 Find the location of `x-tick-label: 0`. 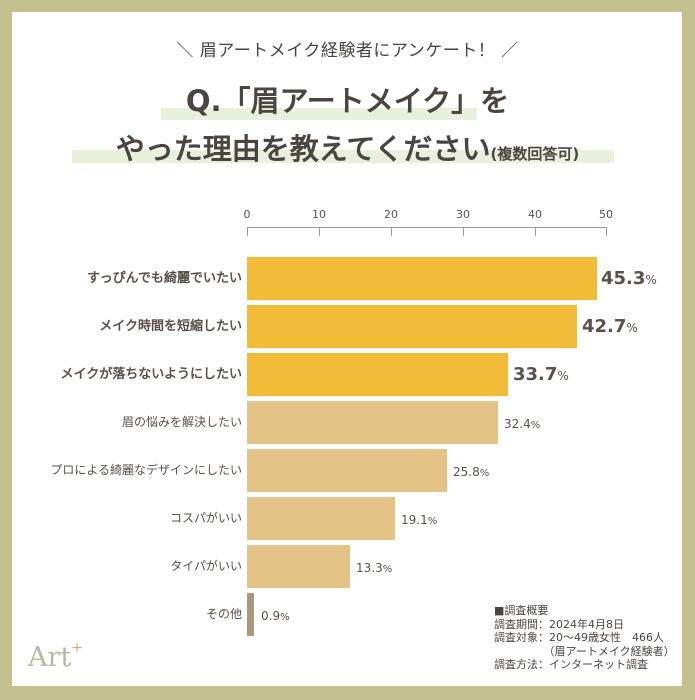

x-tick-label: 0 is located at coordinates (247, 214).